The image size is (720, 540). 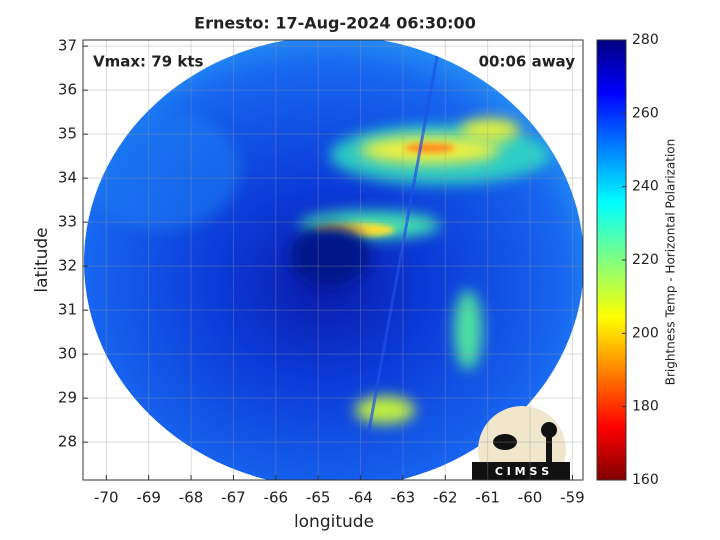 I want to click on chart-title: Ernesto: 17-Aug-2024 06:30:00, so click(x=335, y=23).